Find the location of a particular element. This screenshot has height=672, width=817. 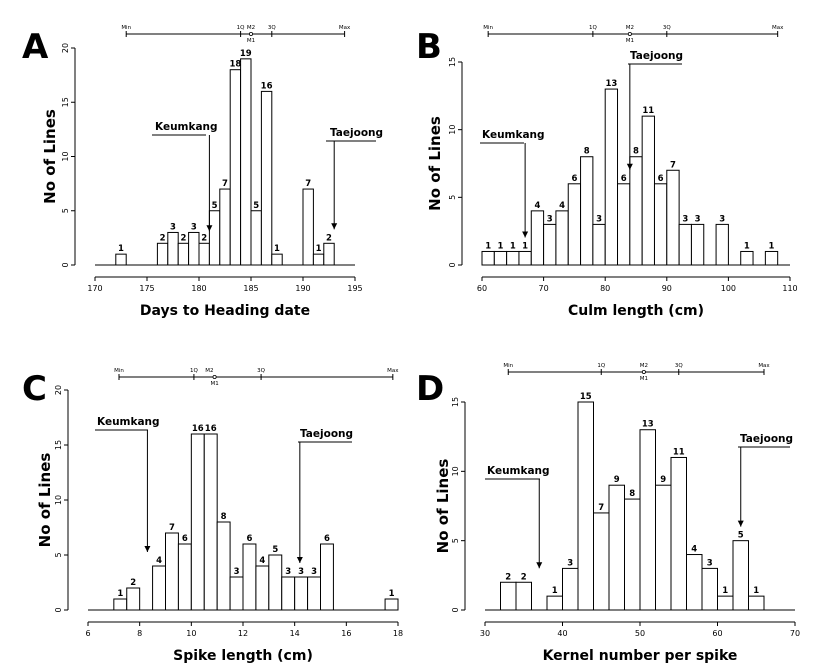

y-axis-title: No of Lines is located at coordinates (45, 500).